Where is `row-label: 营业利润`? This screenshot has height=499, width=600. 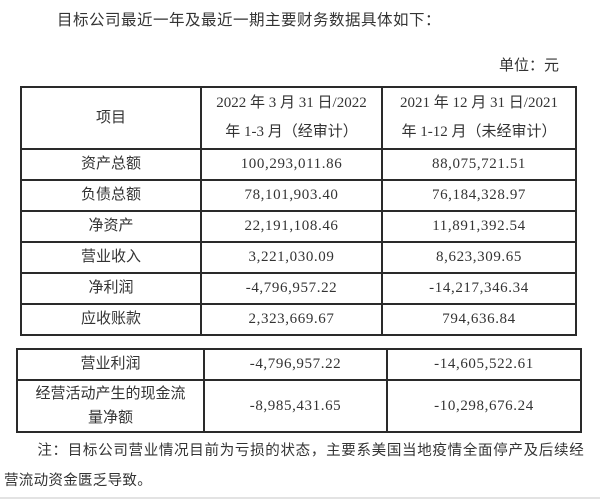
row-label: 营业利润 is located at coordinates (110, 364).